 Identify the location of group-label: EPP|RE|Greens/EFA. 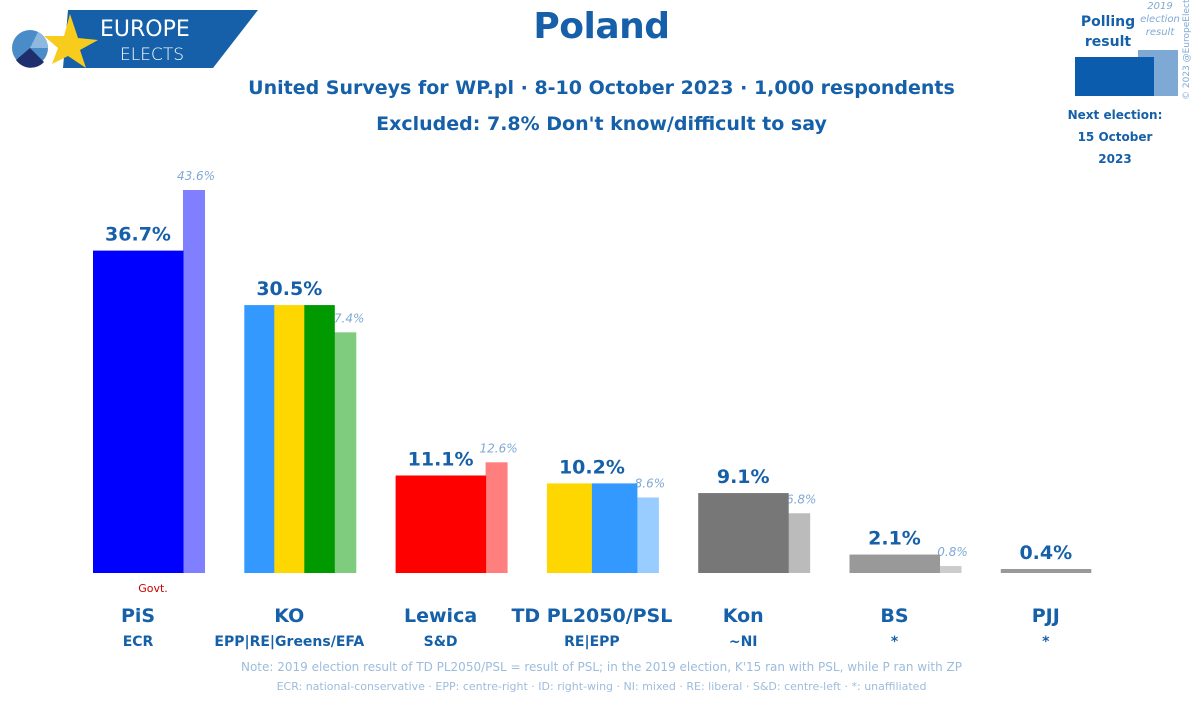
(289, 642).